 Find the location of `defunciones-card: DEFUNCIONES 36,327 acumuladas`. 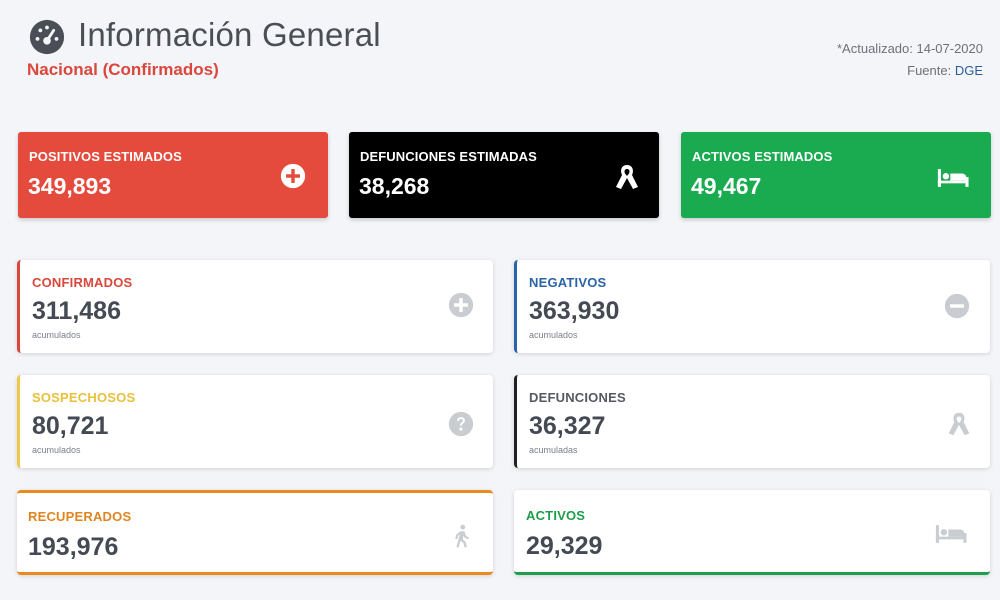

defunciones-card: DEFUNCIONES 36,327 acumuladas is located at coordinates (752, 421).